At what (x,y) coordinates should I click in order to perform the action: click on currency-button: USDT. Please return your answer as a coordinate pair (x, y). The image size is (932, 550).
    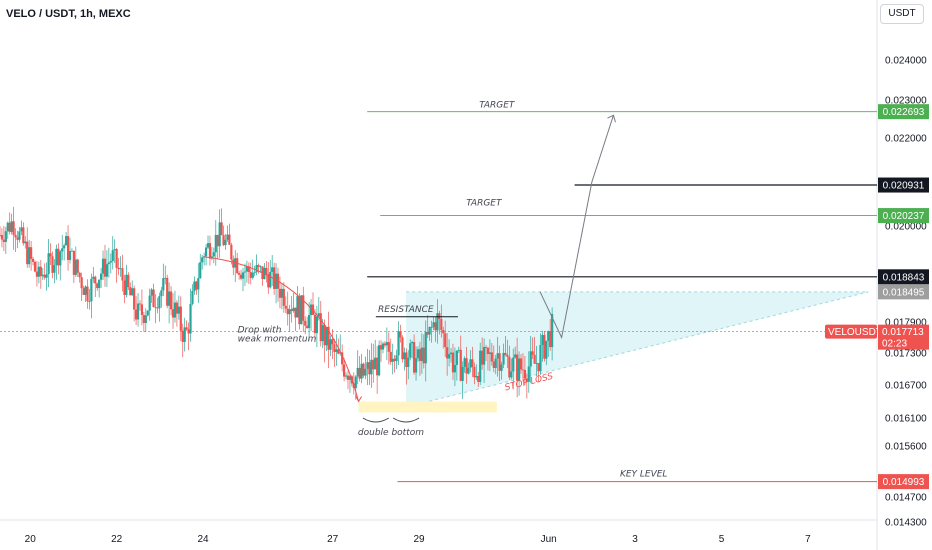
    Looking at the image, I should click on (902, 14).